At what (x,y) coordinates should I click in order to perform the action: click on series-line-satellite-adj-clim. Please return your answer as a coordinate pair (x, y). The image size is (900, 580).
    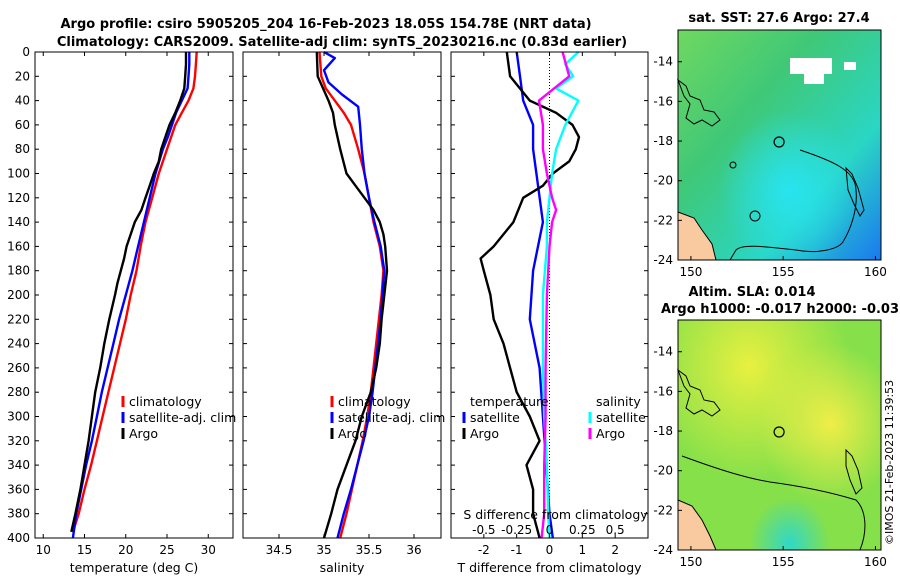
    Looking at the image, I should click on (131, 295).